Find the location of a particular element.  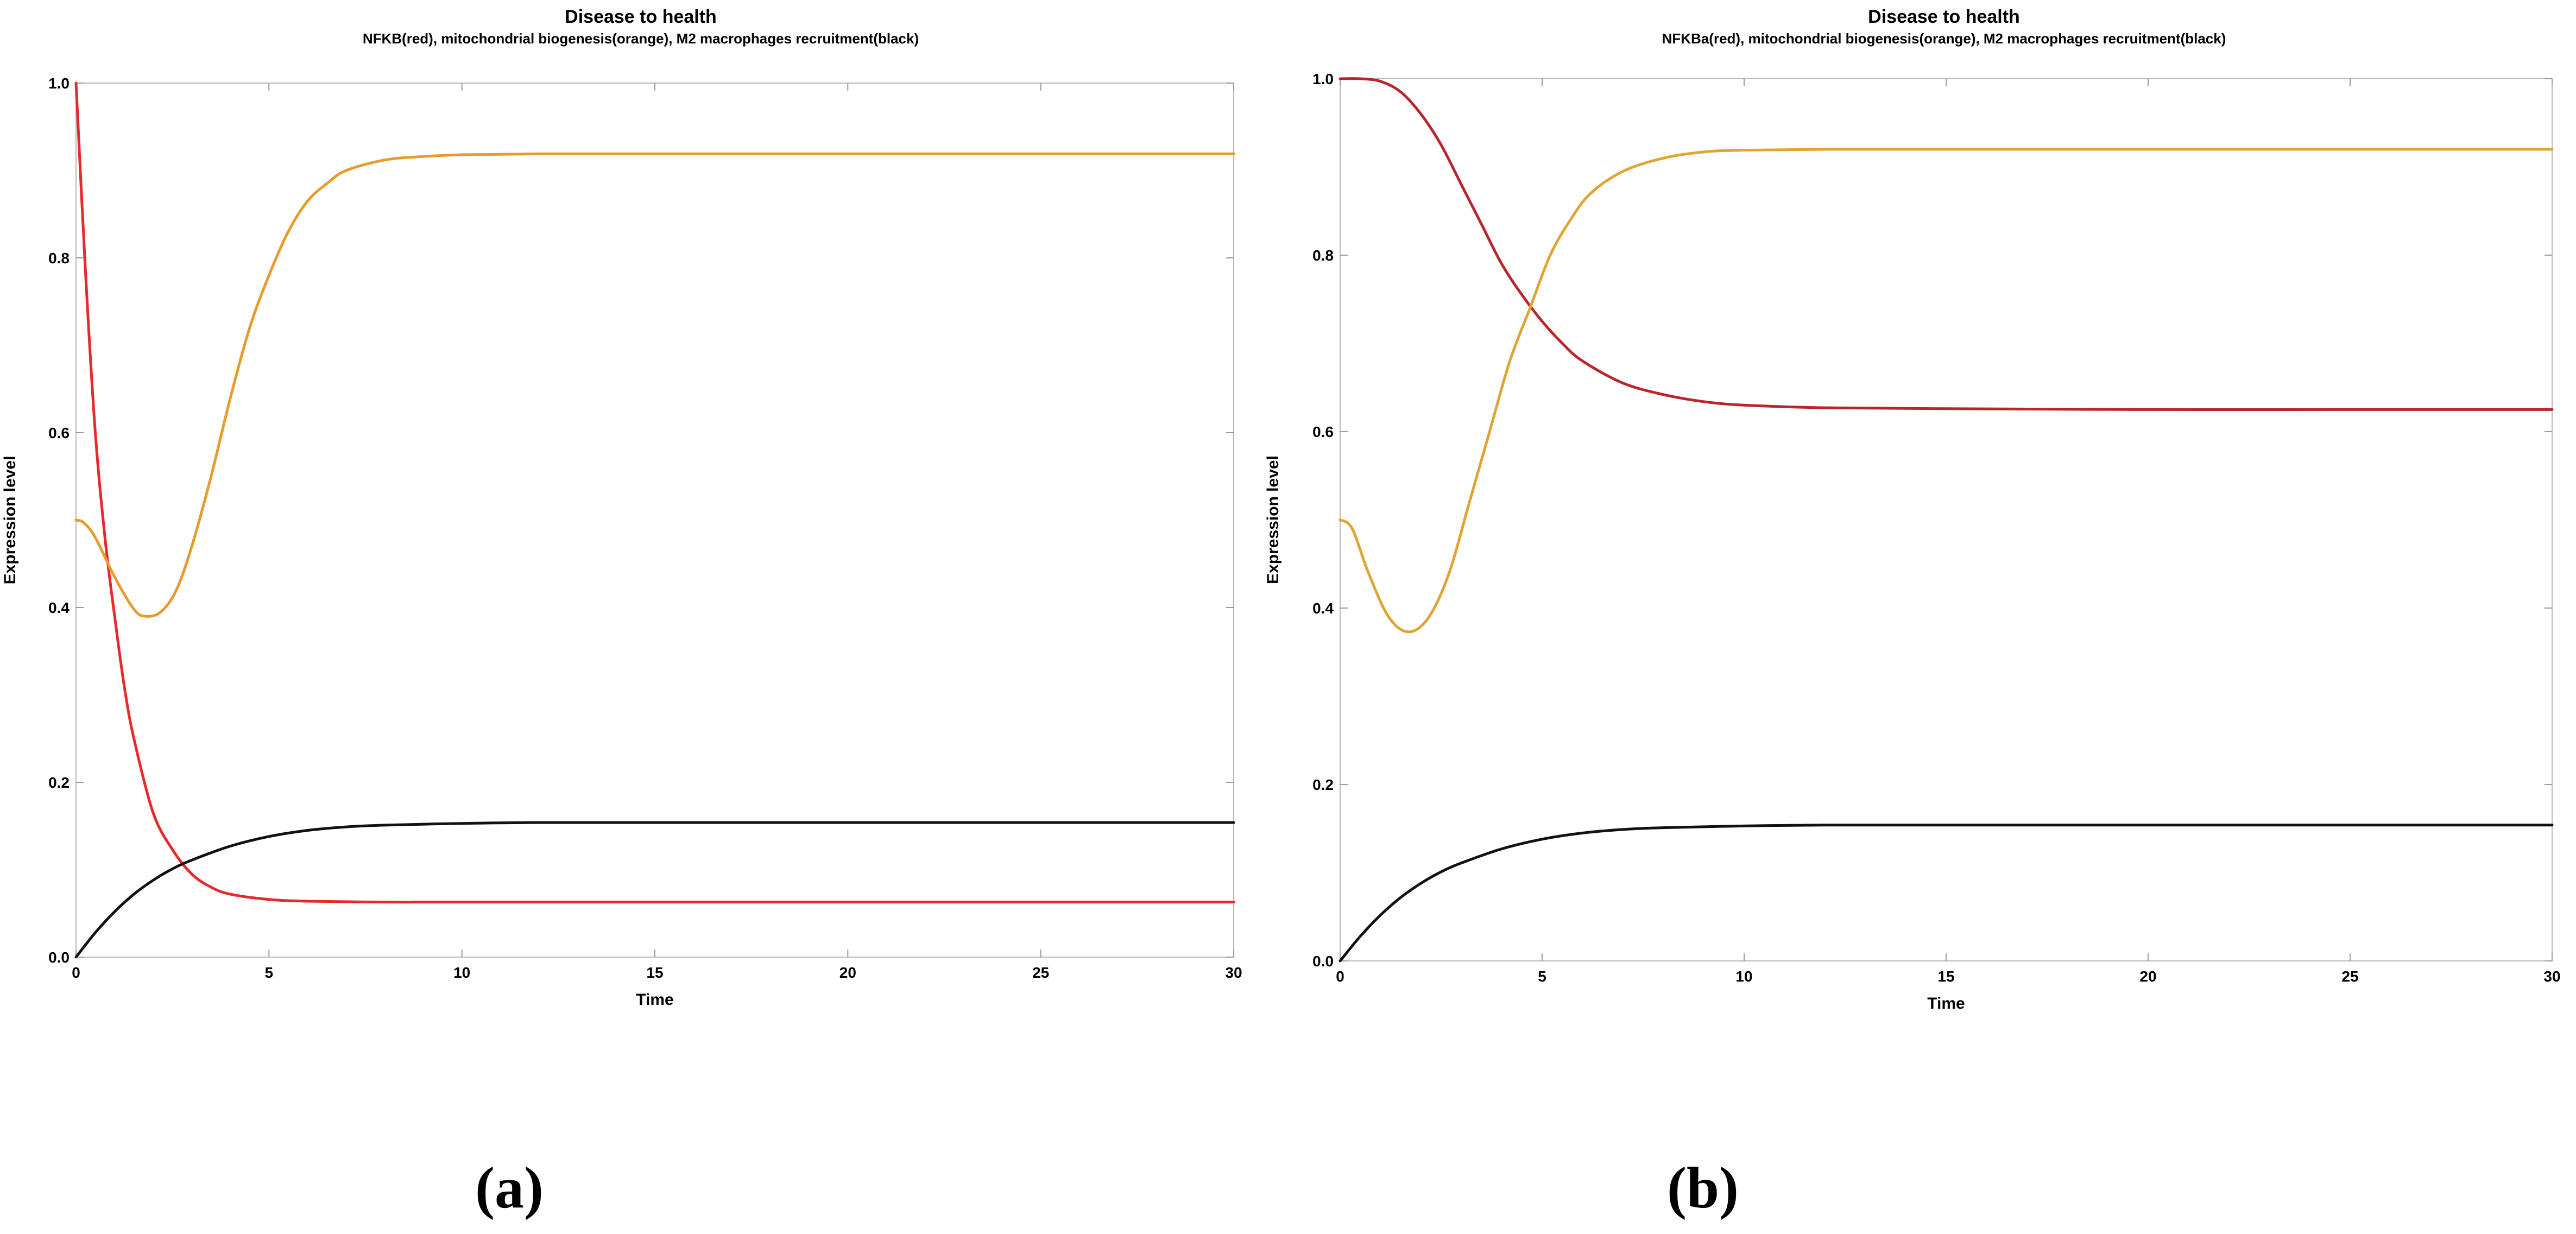

panel-label-a: (a) is located at coordinates (509, 1188).